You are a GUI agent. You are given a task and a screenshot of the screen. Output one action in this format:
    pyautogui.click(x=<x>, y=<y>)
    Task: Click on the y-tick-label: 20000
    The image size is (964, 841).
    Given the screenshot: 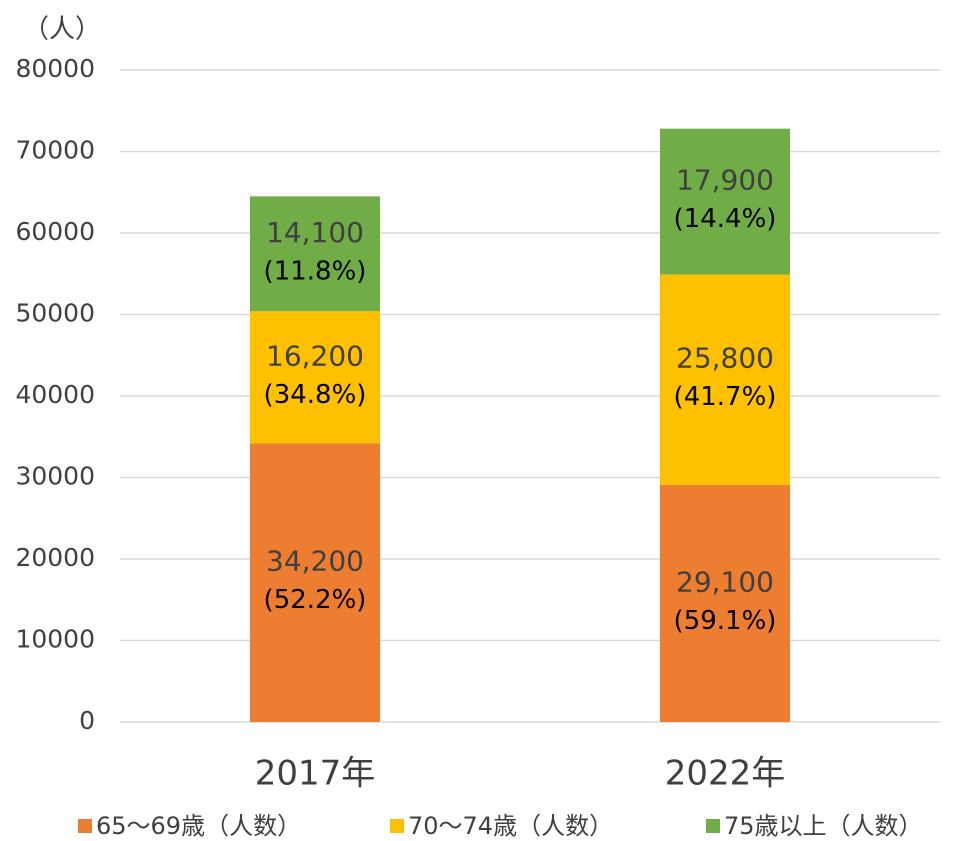 What is the action you would take?
    pyautogui.click(x=55, y=557)
    